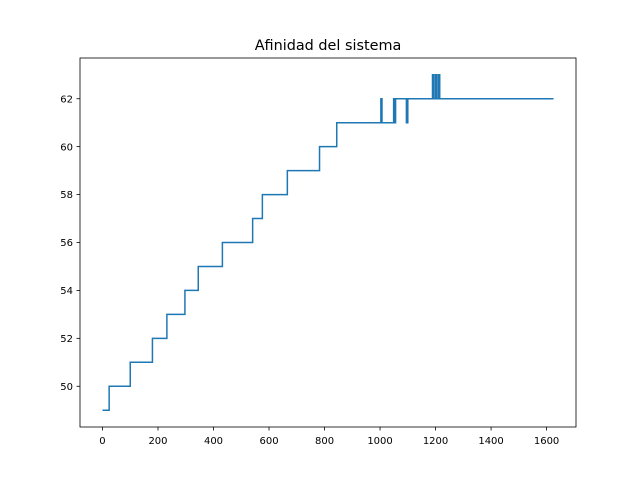  I want to click on y-tick-label: 54, so click(66, 291).